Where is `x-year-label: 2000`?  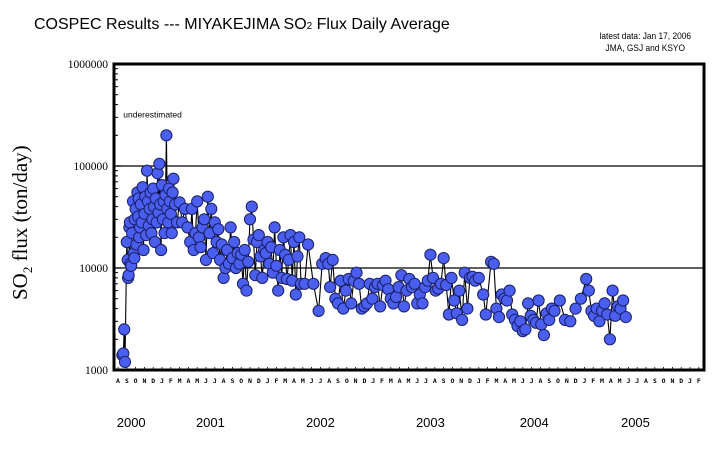 x-year-label: 2000 is located at coordinates (131, 422).